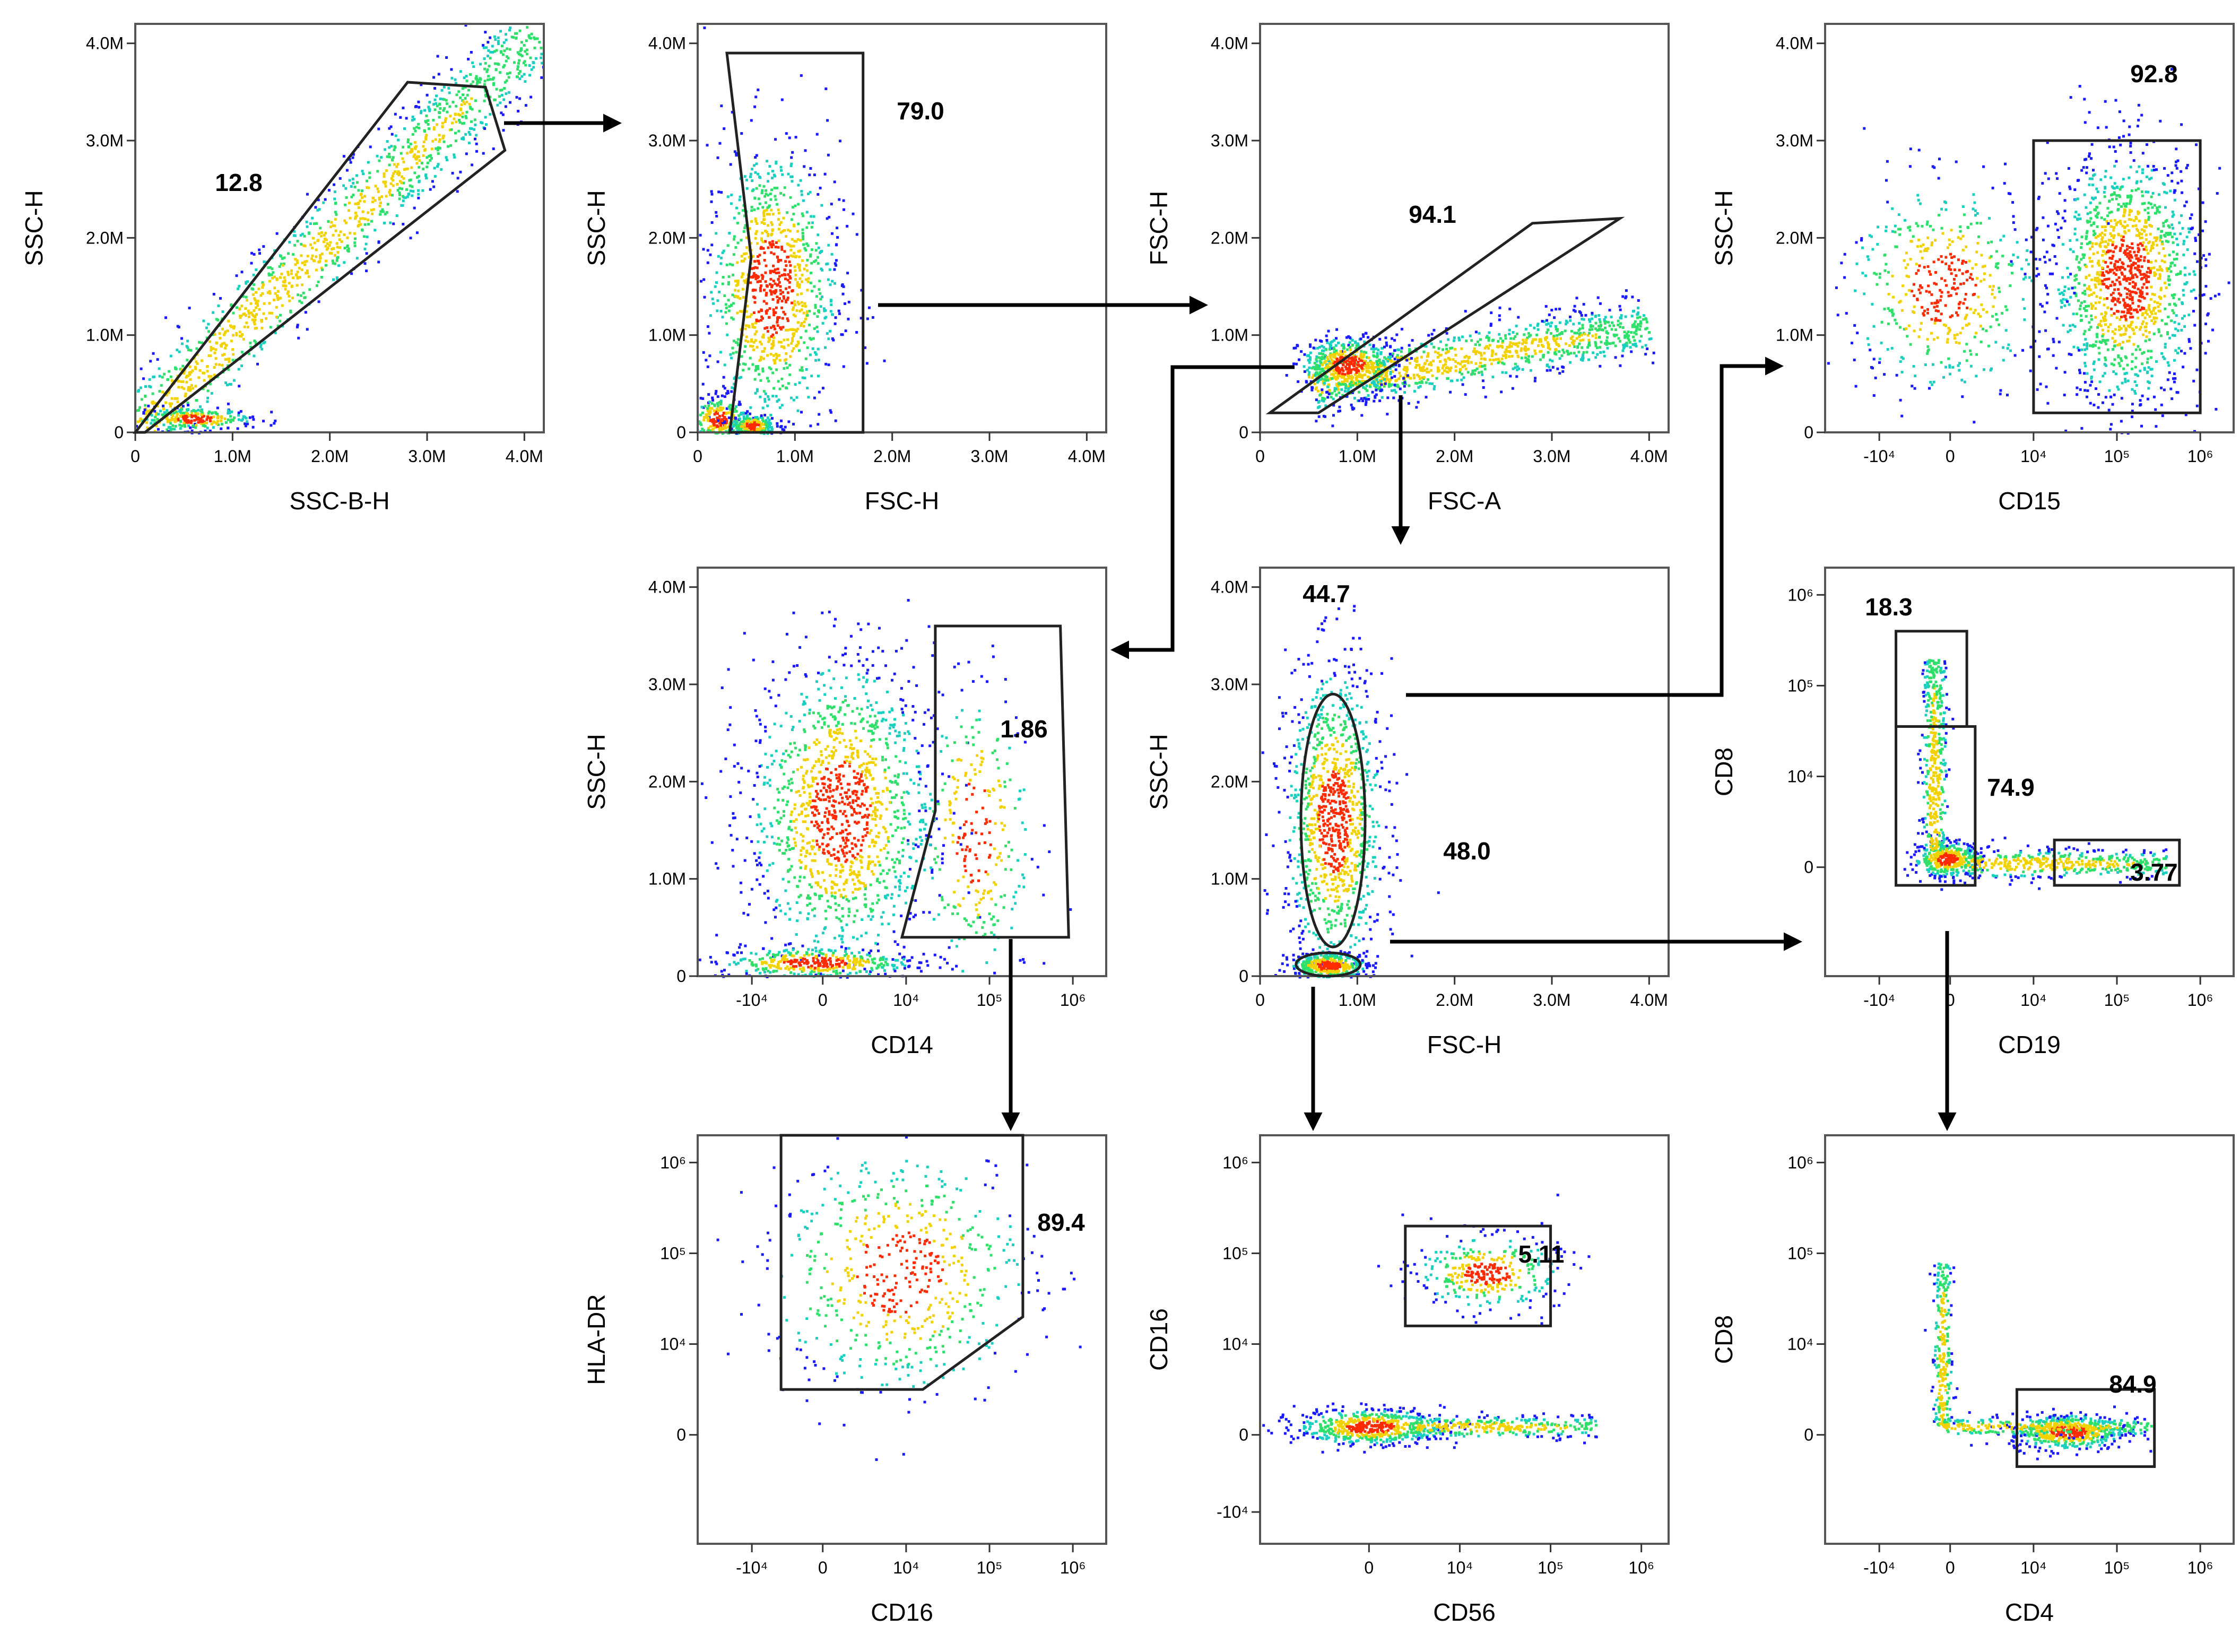  What do you see at coordinates (667, 336) in the screenshot?
I see `y-tick-label: 1.0M` at bounding box center [667, 336].